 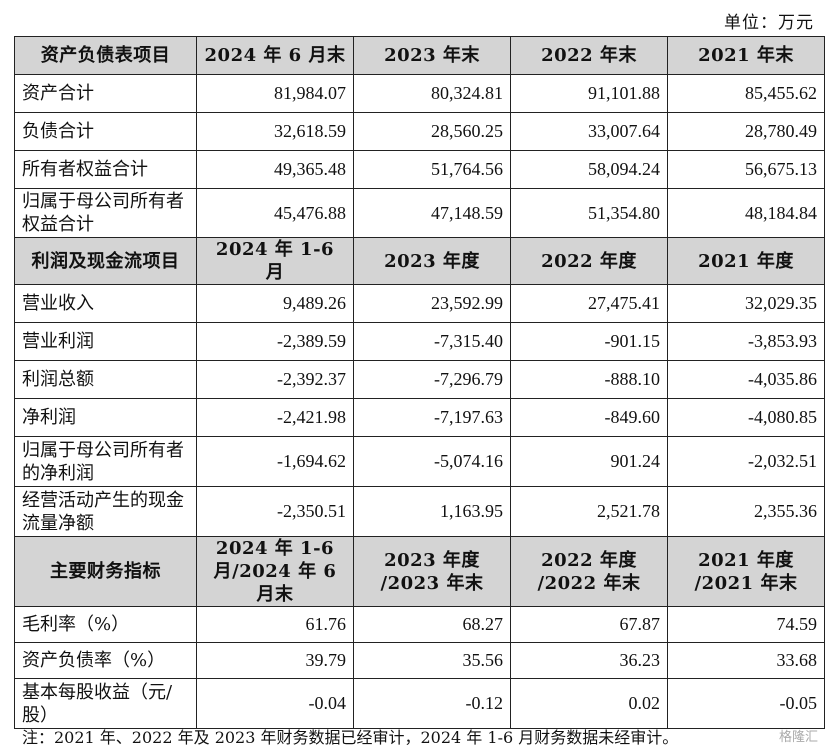 What do you see at coordinates (589, 341) in the screenshot?
I see `value-cell: -901.15` at bounding box center [589, 341].